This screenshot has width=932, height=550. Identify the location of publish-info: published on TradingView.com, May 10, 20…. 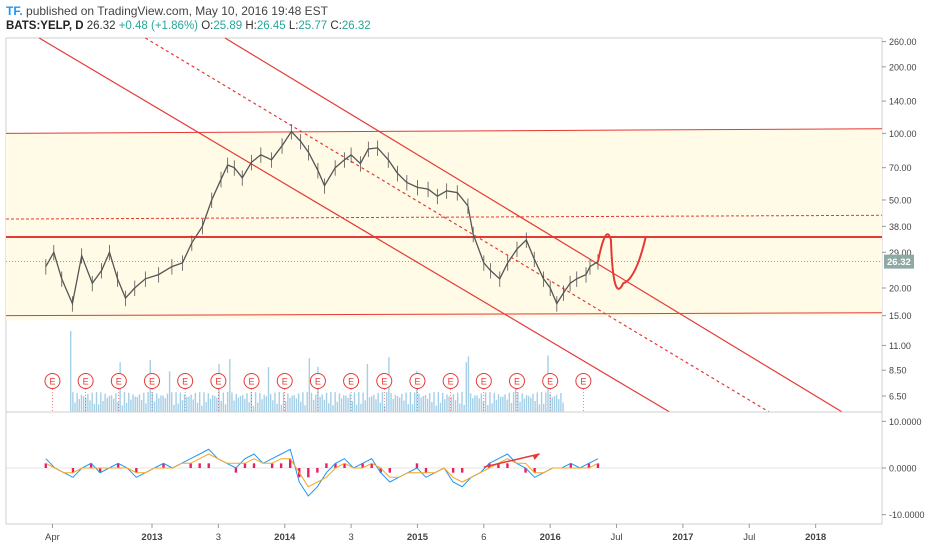
(177, 11).